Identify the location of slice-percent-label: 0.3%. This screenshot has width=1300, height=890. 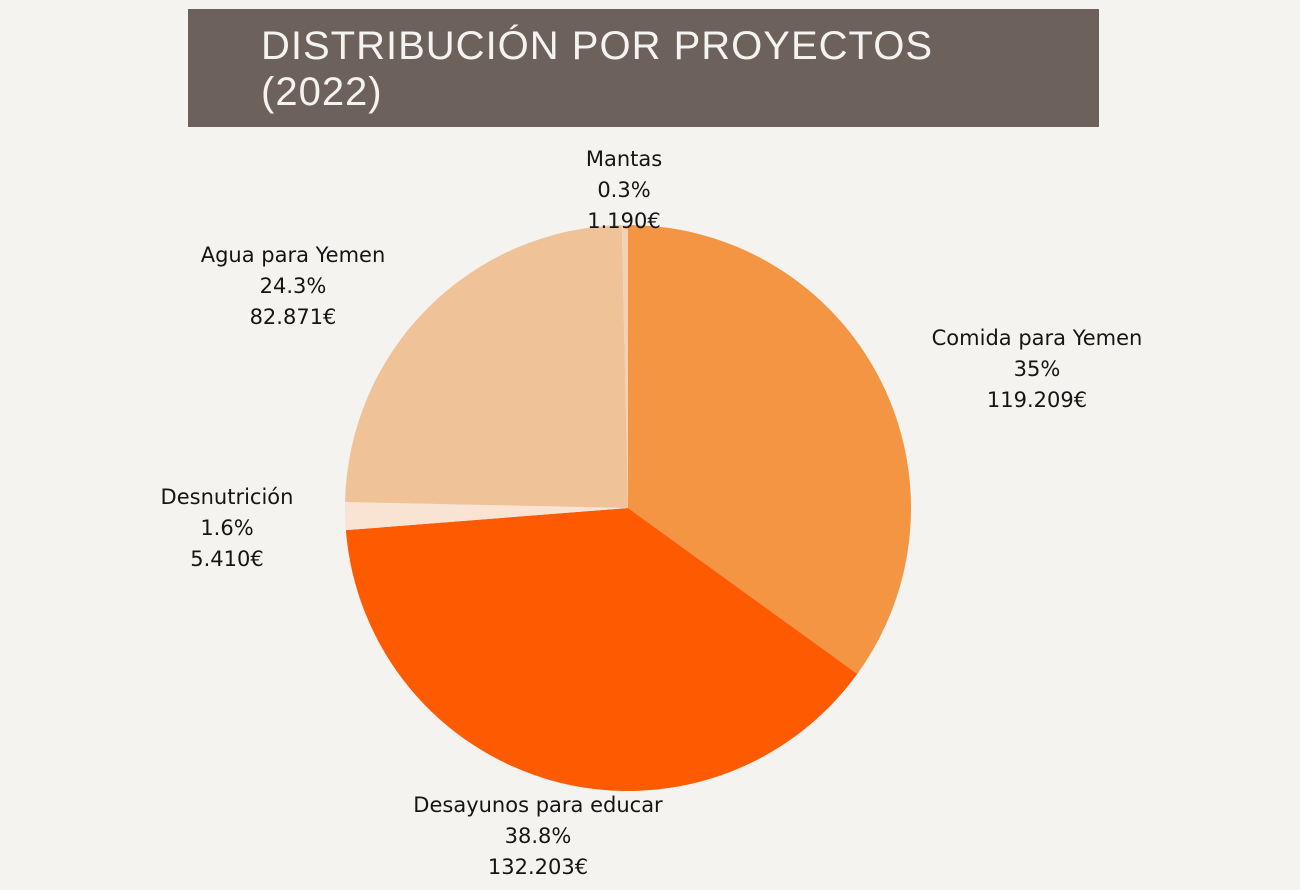
(624, 190).